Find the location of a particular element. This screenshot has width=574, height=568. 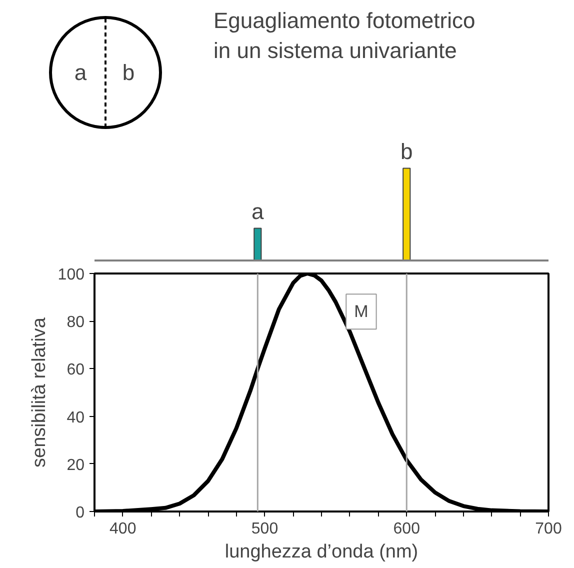

text: a is located at coordinates (81, 72).